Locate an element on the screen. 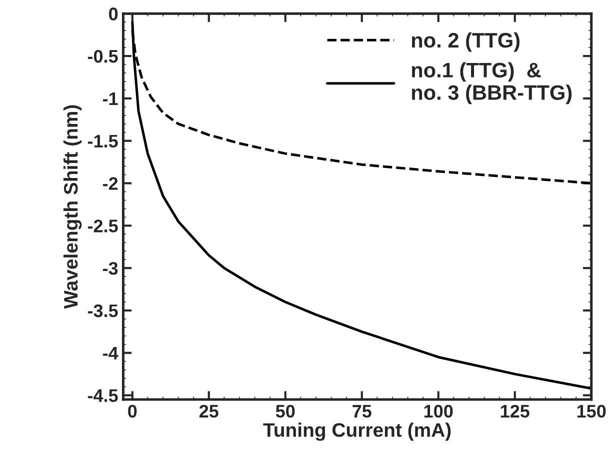  legend-label: no. 2 (TTG) is located at coordinates (466, 42).